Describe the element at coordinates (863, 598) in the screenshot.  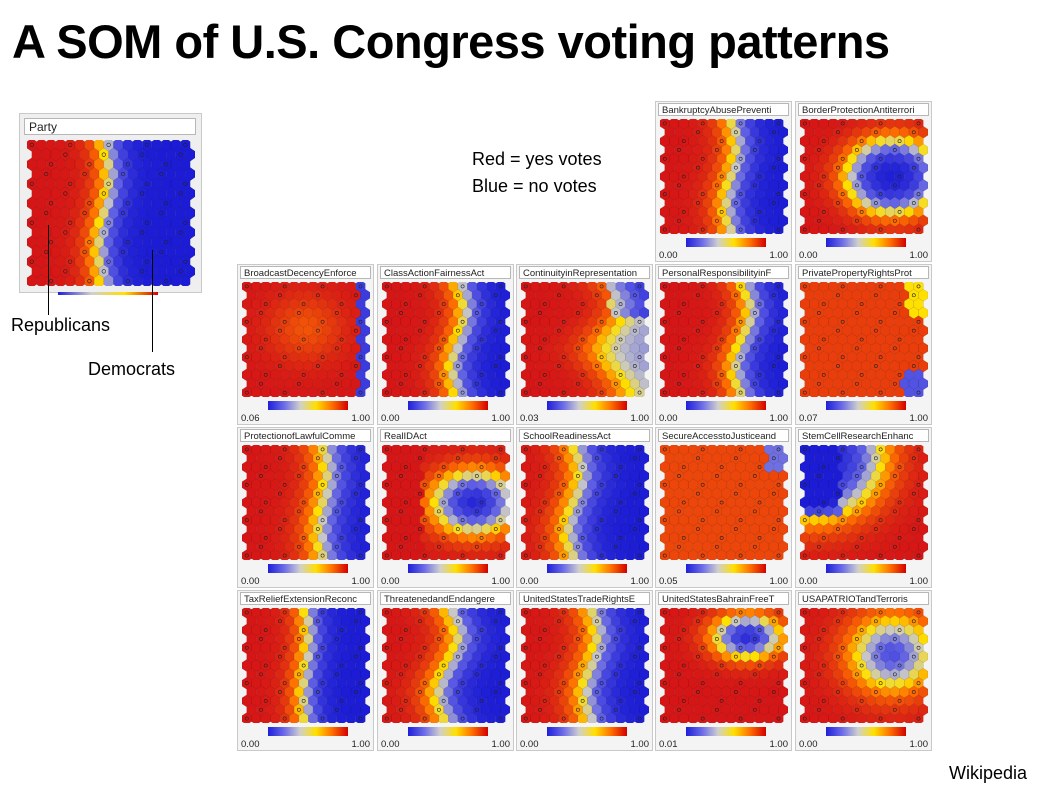
I see `panel-title: USAPATRIOTandTerroris` at that location.